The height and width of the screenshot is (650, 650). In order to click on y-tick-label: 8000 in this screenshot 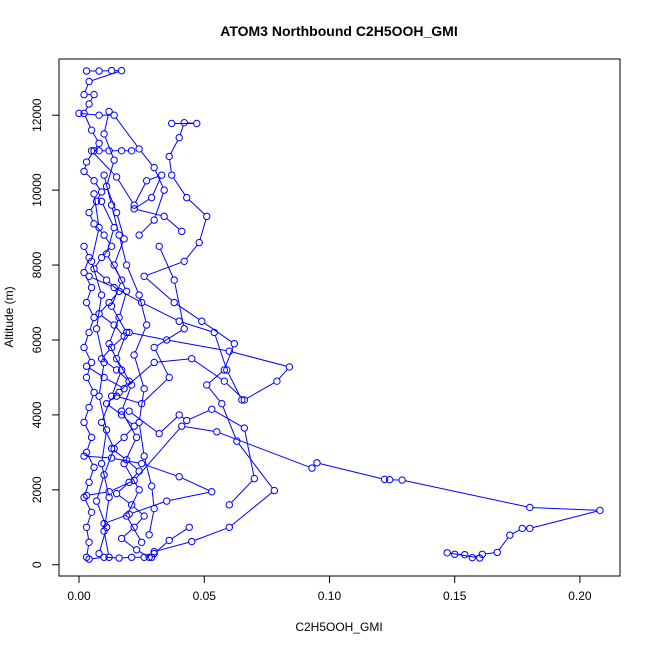, I will do `click(37, 264)`.